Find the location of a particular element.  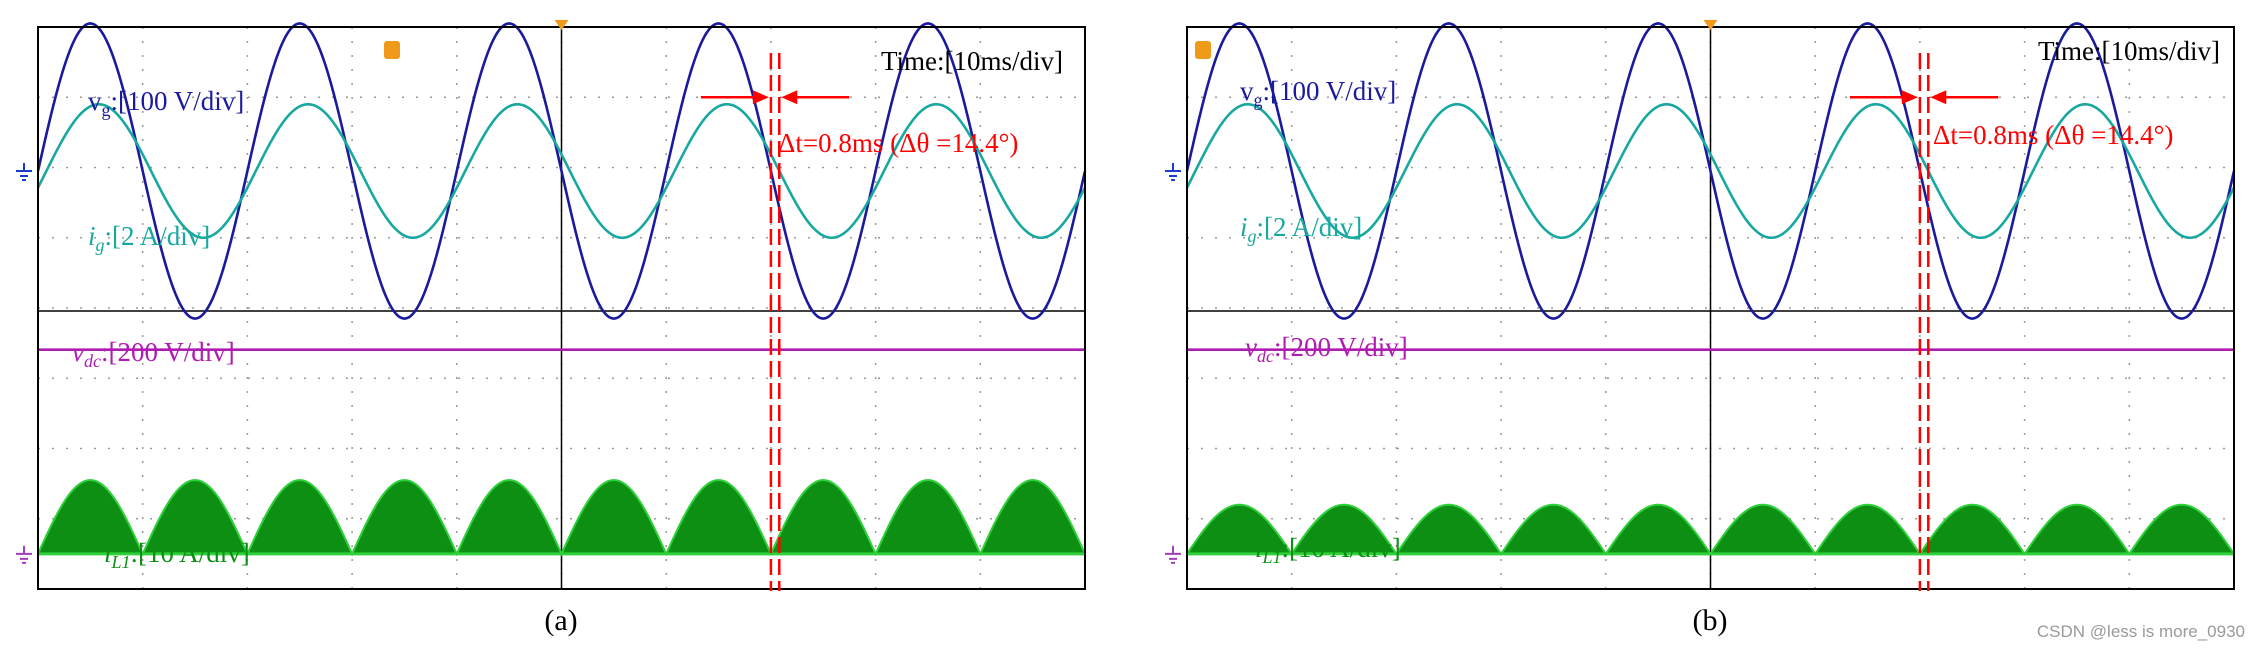

panel-caption: (a) is located at coordinates (560, 620).